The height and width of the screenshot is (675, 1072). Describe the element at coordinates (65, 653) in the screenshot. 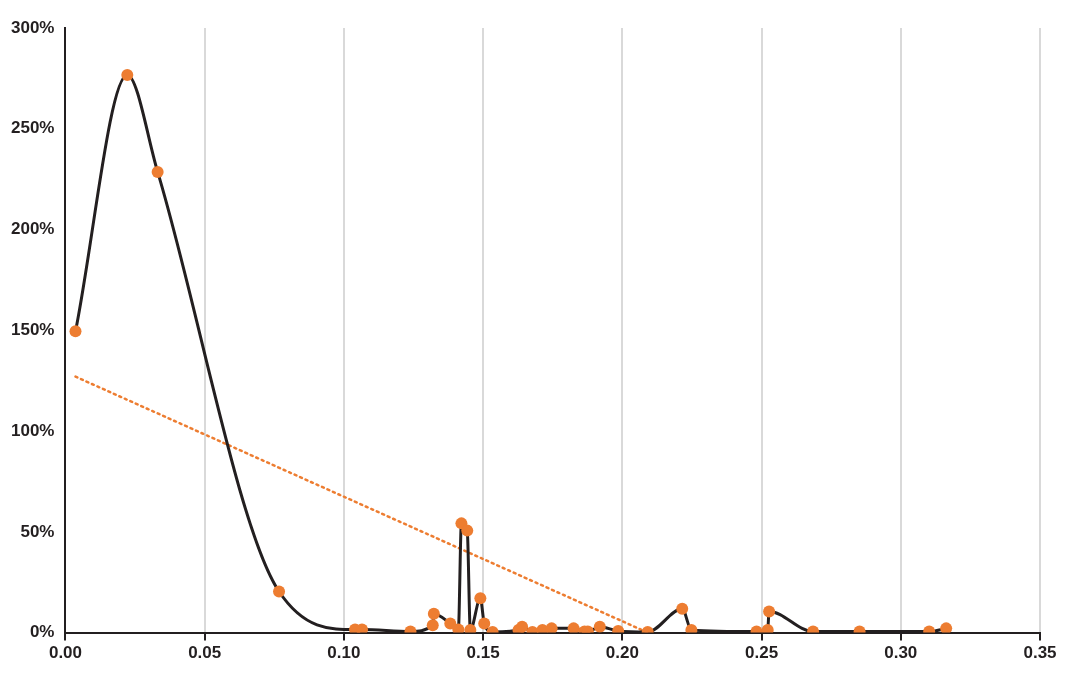

I see `x-tick-label: 0.00` at that location.